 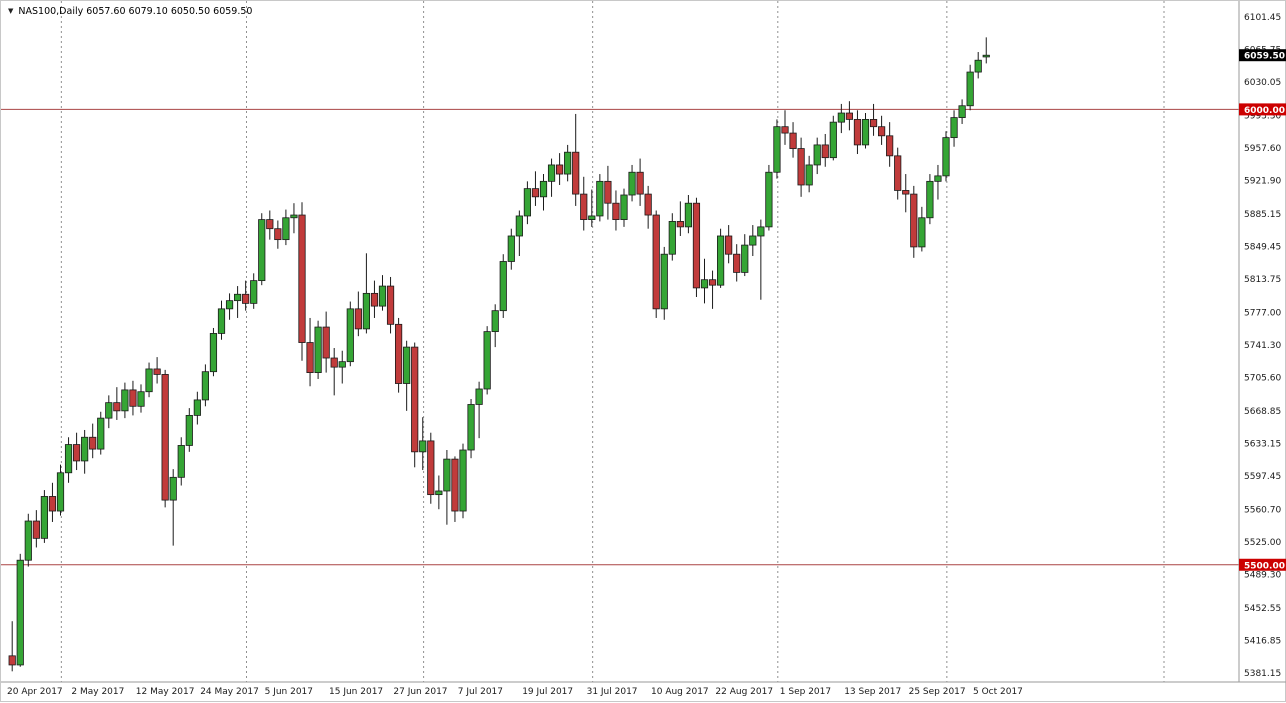 I want to click on date-axis-label: 7 Jul 2017, so click(x=480, y=692).